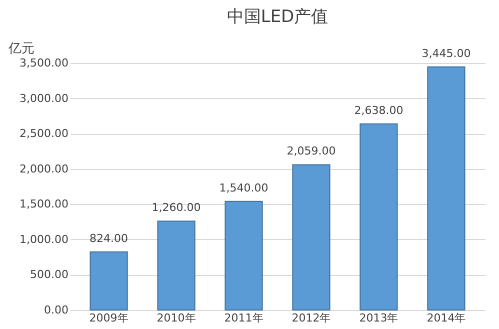 The width and height of the screenshot is (499, 329). Describe the element at coordinates (108, 318) in the screenshot. I see `x-tick-label: 2009年` at that location.